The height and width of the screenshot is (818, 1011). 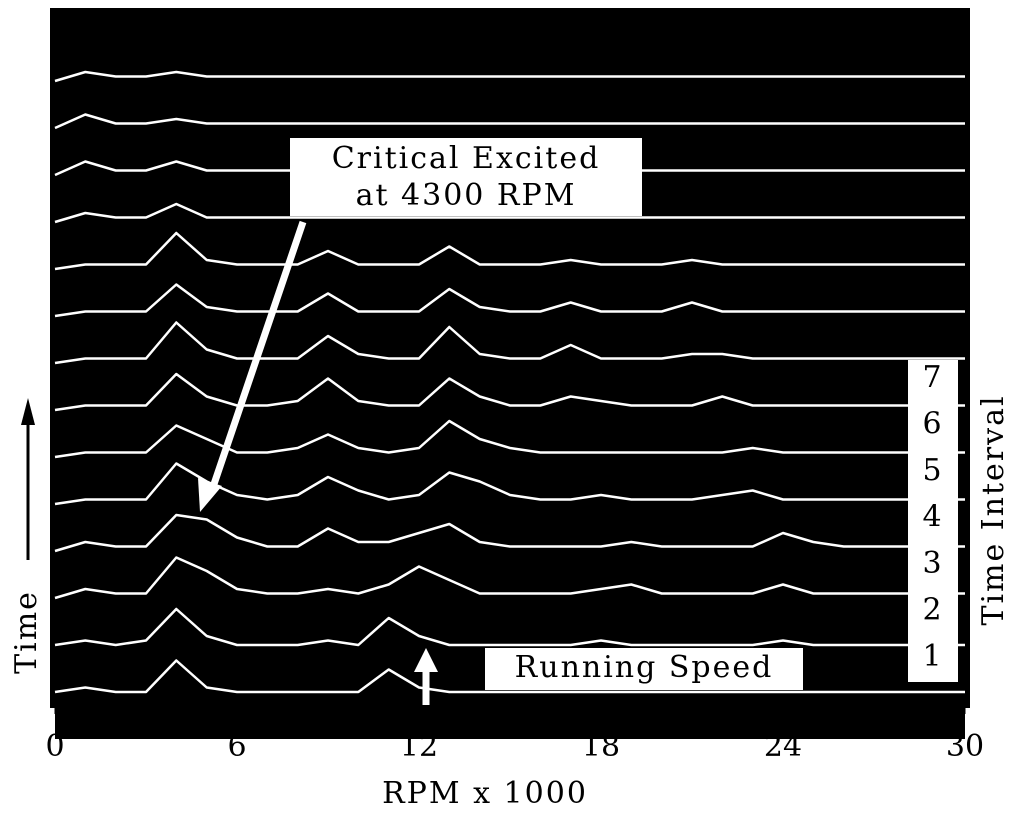 I want to click on right-axis-label: Time Interval, so click(x=993, y=509).